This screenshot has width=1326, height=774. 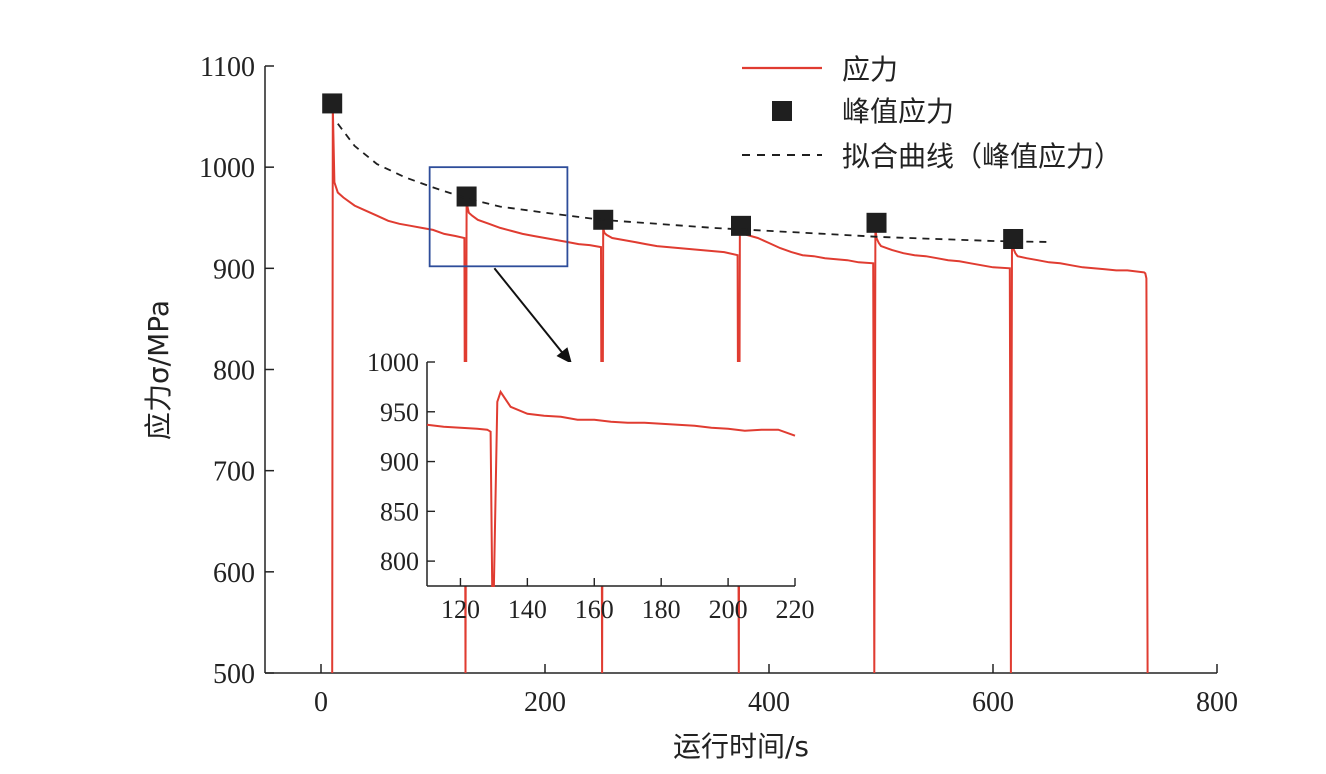 What do you see at coordinates (982, 156) in the screenshot?
I see `legend-fit-label: 拟合曲线（峰值应力）` at bounding box center [982, 156].